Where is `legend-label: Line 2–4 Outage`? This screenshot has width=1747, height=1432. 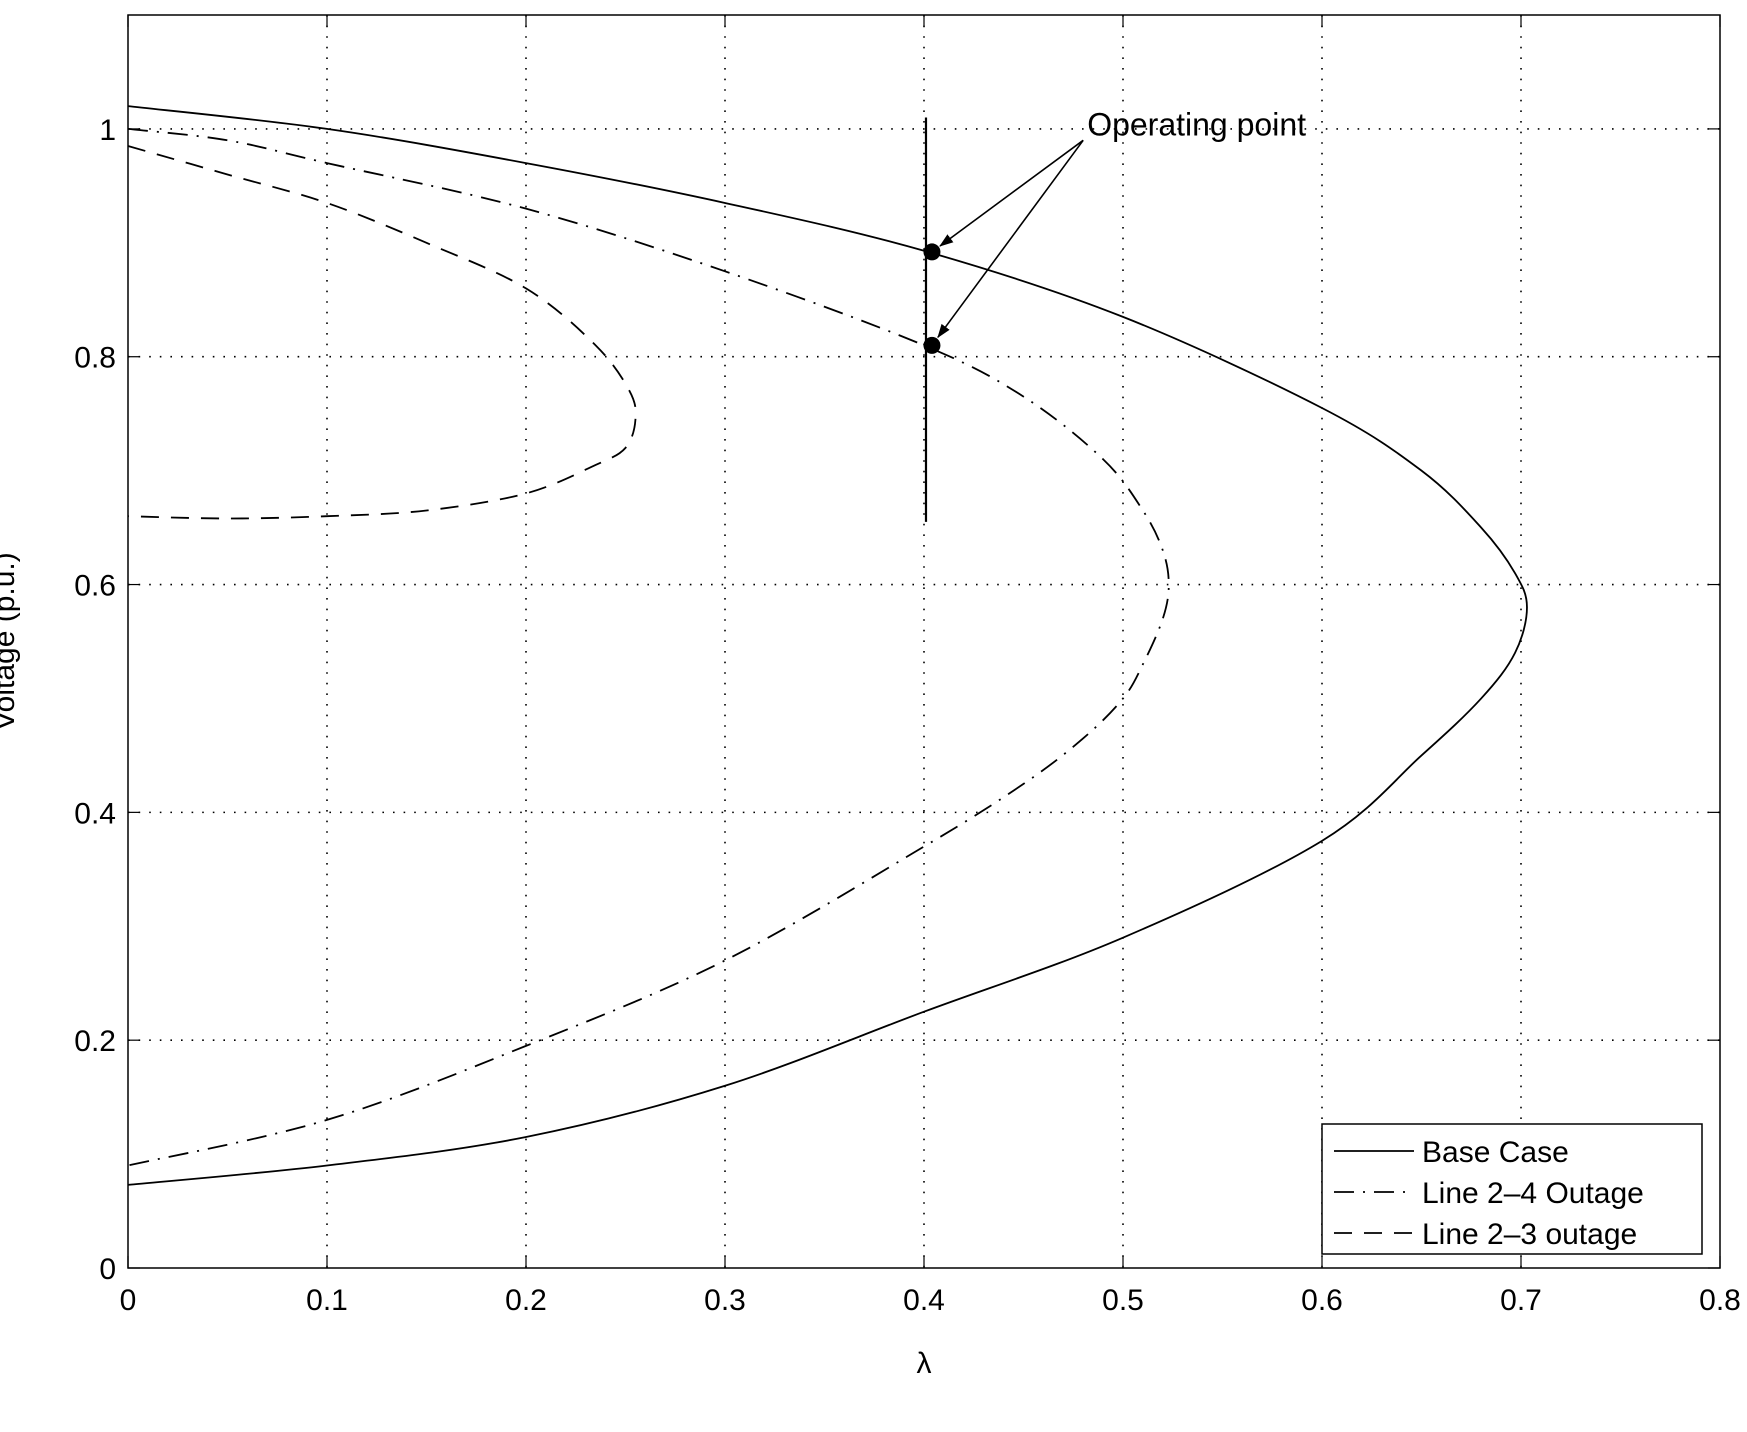 legend-label: Line 2–4 Outage is located at coordinates (1533, 1193).